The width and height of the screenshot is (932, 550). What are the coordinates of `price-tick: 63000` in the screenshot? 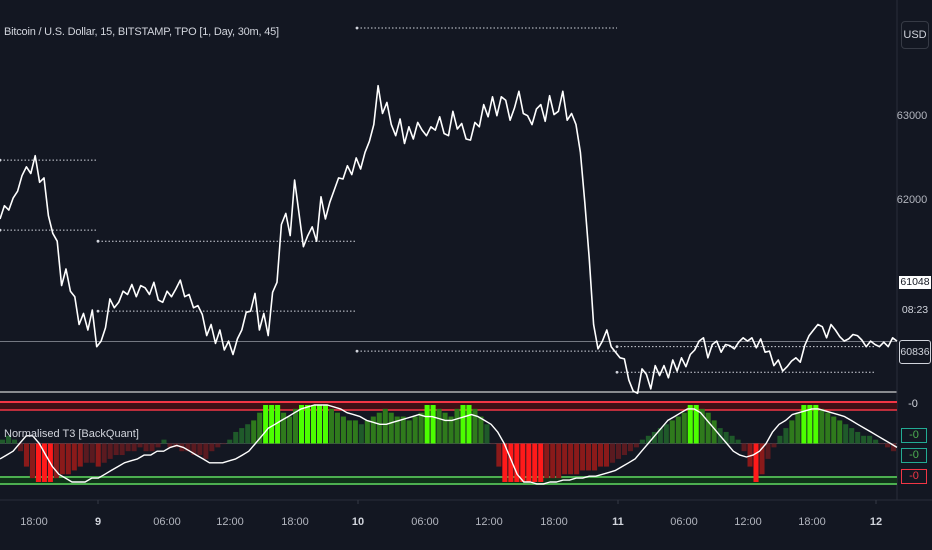 It's located at (912, 116).